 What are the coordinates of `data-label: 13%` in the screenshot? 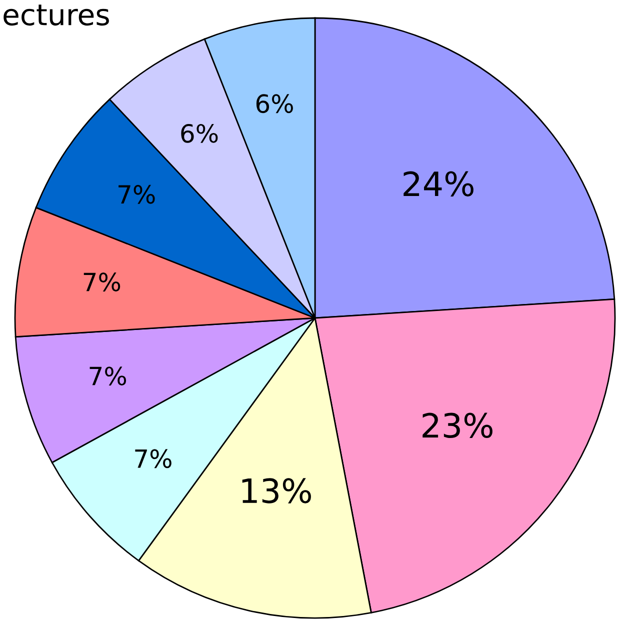 It's located at (276, 491).